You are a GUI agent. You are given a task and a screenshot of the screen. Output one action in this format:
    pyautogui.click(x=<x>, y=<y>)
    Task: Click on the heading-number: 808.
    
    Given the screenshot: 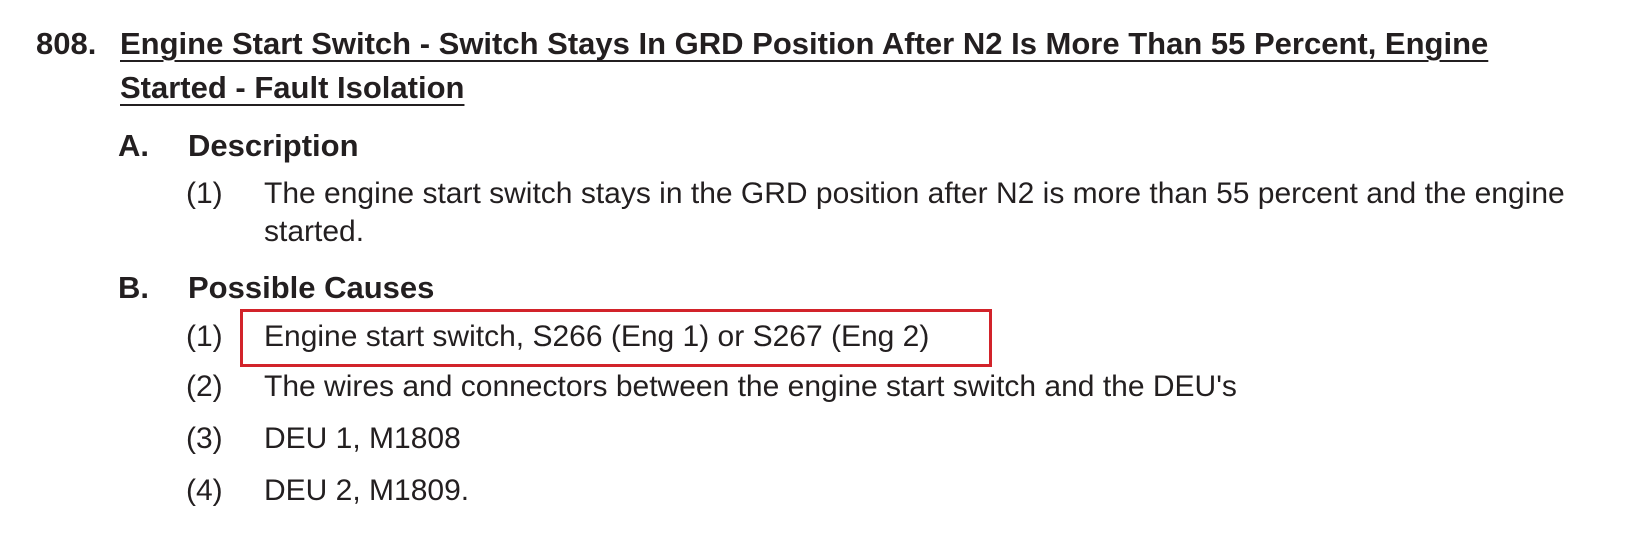 What is the action you would take?
    pyautogui.click(x=66, y=43)
    